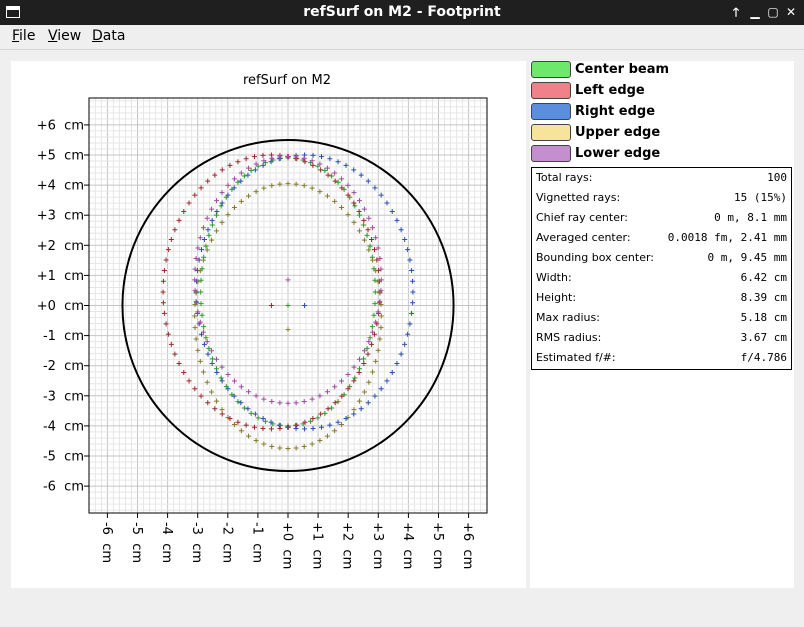 Image resolution: width=804 pixels, height=627 pixels. Describe the element at coordinates (763, 337) in the screenshot. I see `stat-value: 3.67 cm` at that location.